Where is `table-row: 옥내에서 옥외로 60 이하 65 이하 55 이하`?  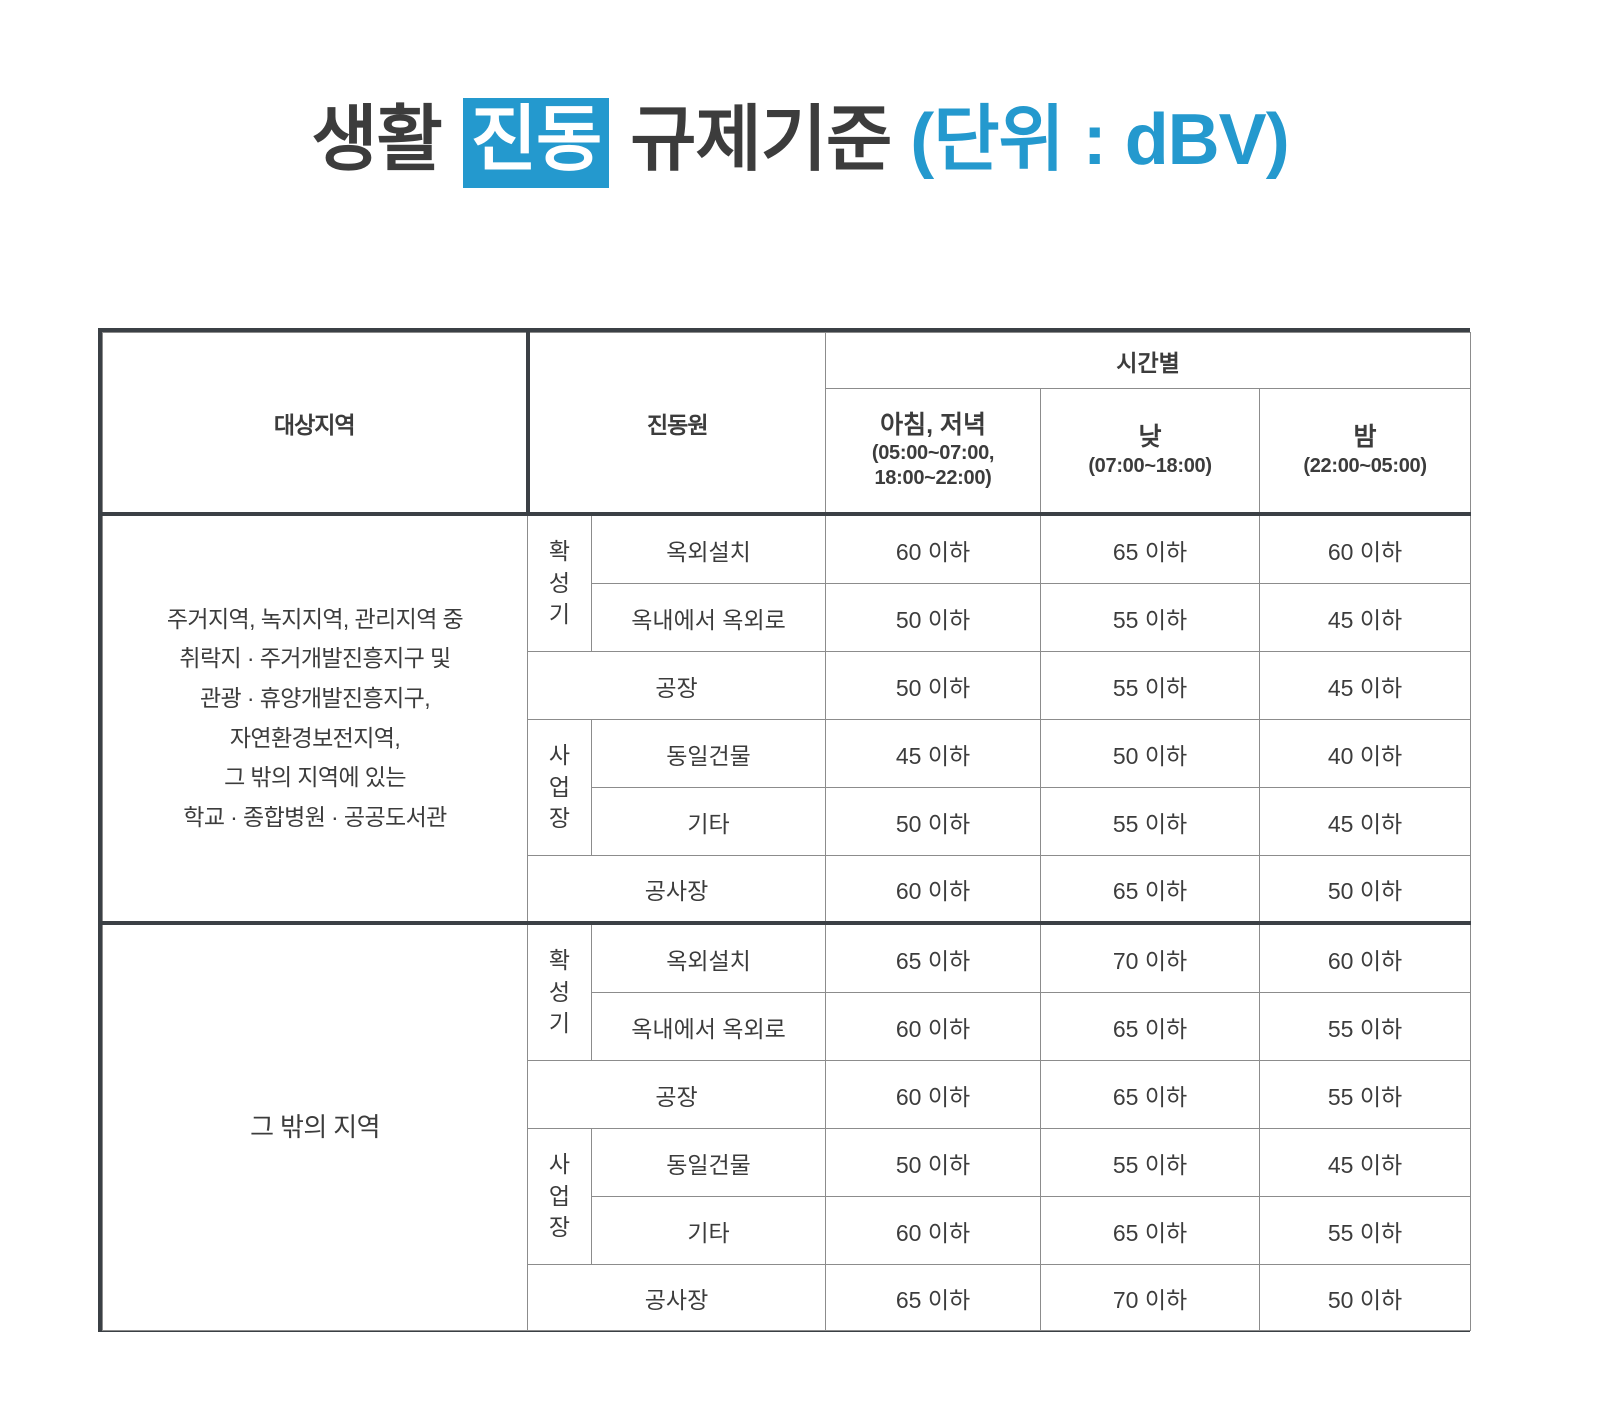 table-row: 옥내에서 옥외로 60 이하 65 이하 55 이하 is located at coordinates (787, 1026).